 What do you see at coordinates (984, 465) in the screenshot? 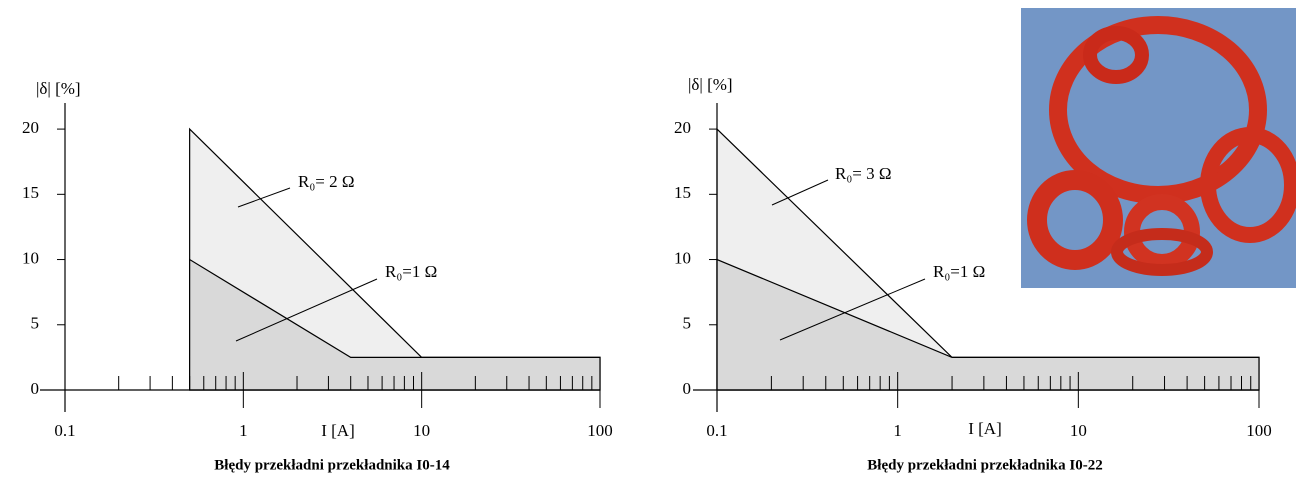
I see `chart-title: Błędy przekładni przekładnika I0-22` at bounding box center [984, 465].